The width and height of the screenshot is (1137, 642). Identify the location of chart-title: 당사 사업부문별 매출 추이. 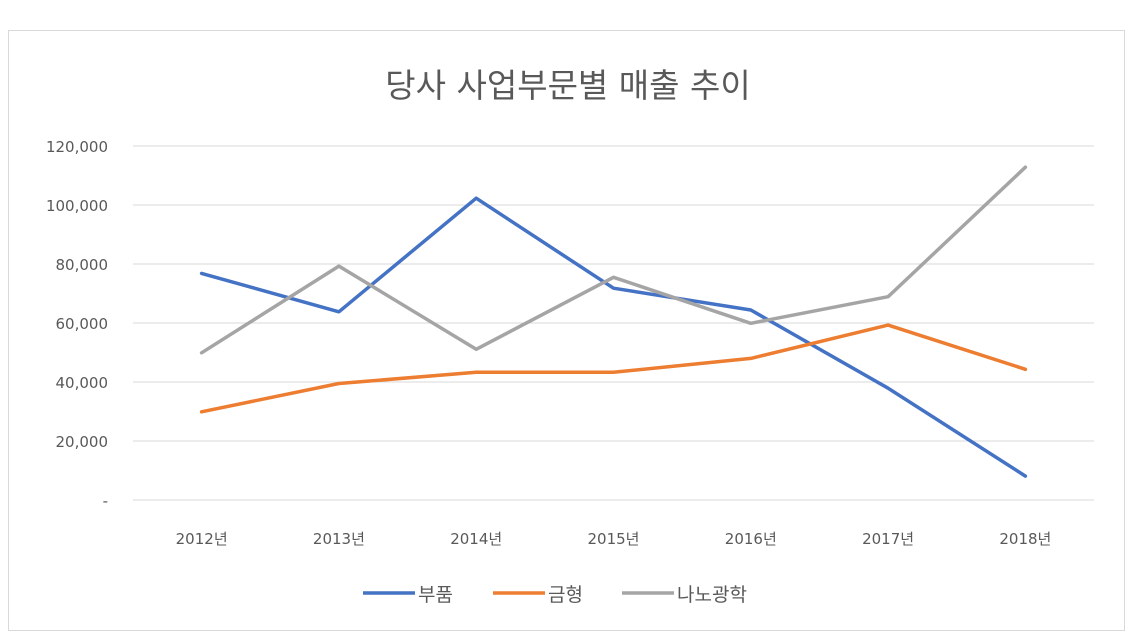
(567, 85).